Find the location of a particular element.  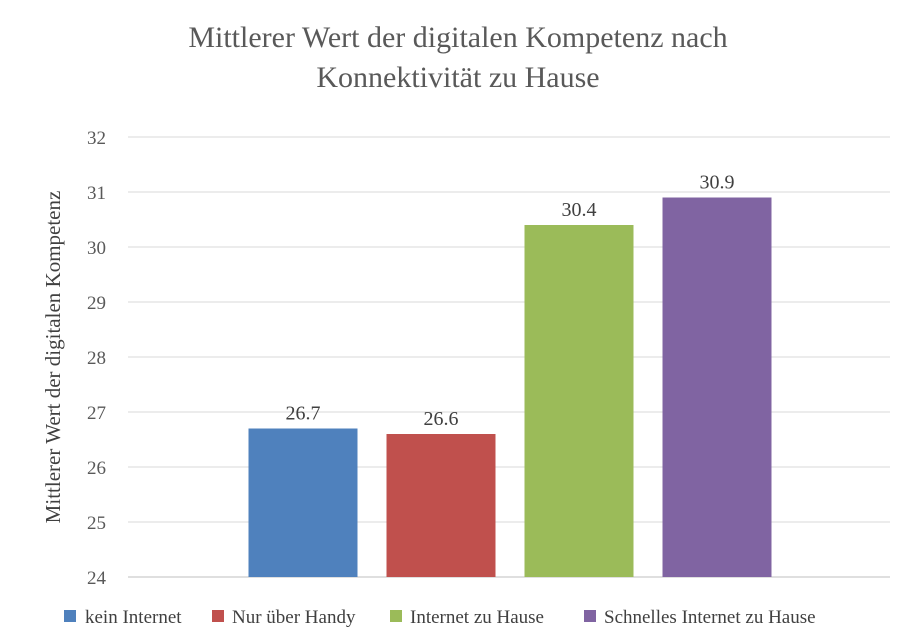

y-axis-ticks: 24 25 26 27 28 29 30 31 32 is located at coordinates (97, 358).